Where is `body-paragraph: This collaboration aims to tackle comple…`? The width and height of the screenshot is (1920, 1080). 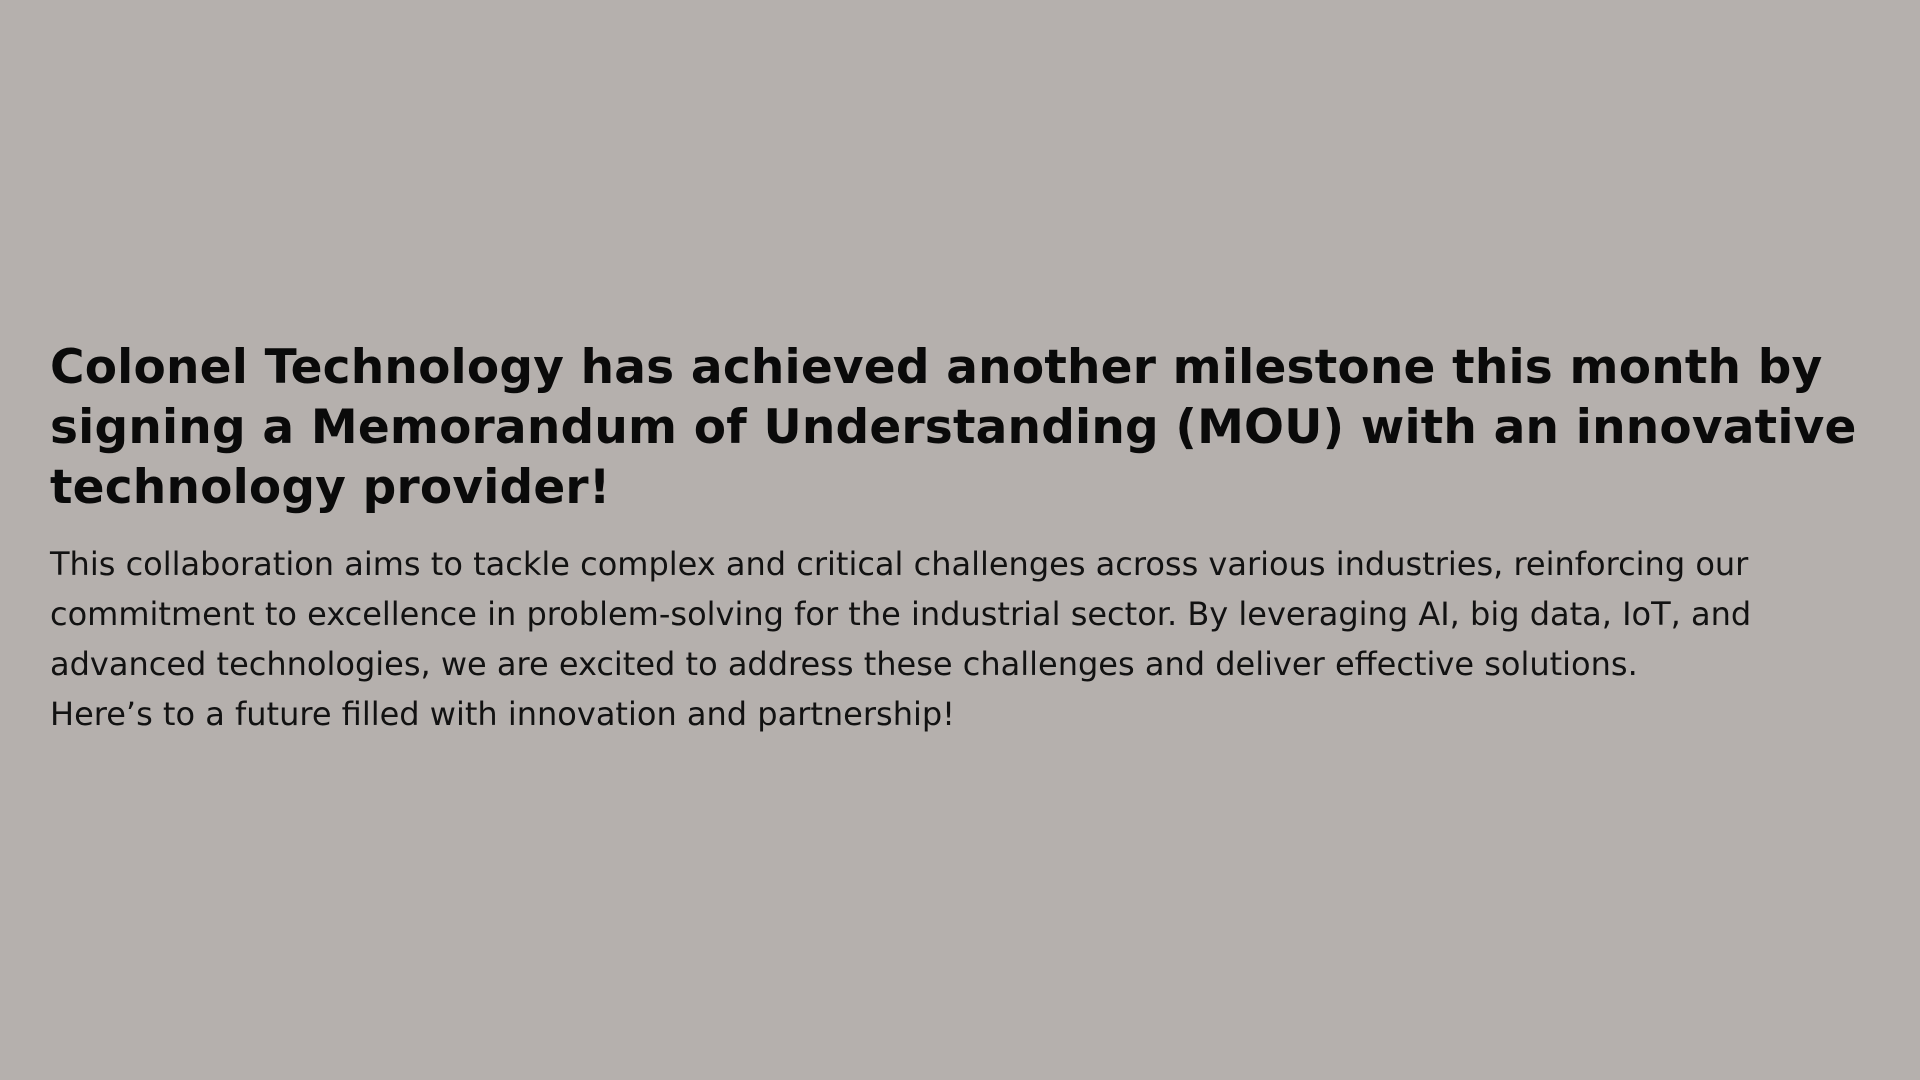 body-paragraph: This collaboration aims to tackle comple… is located at coordinates (901, 614).